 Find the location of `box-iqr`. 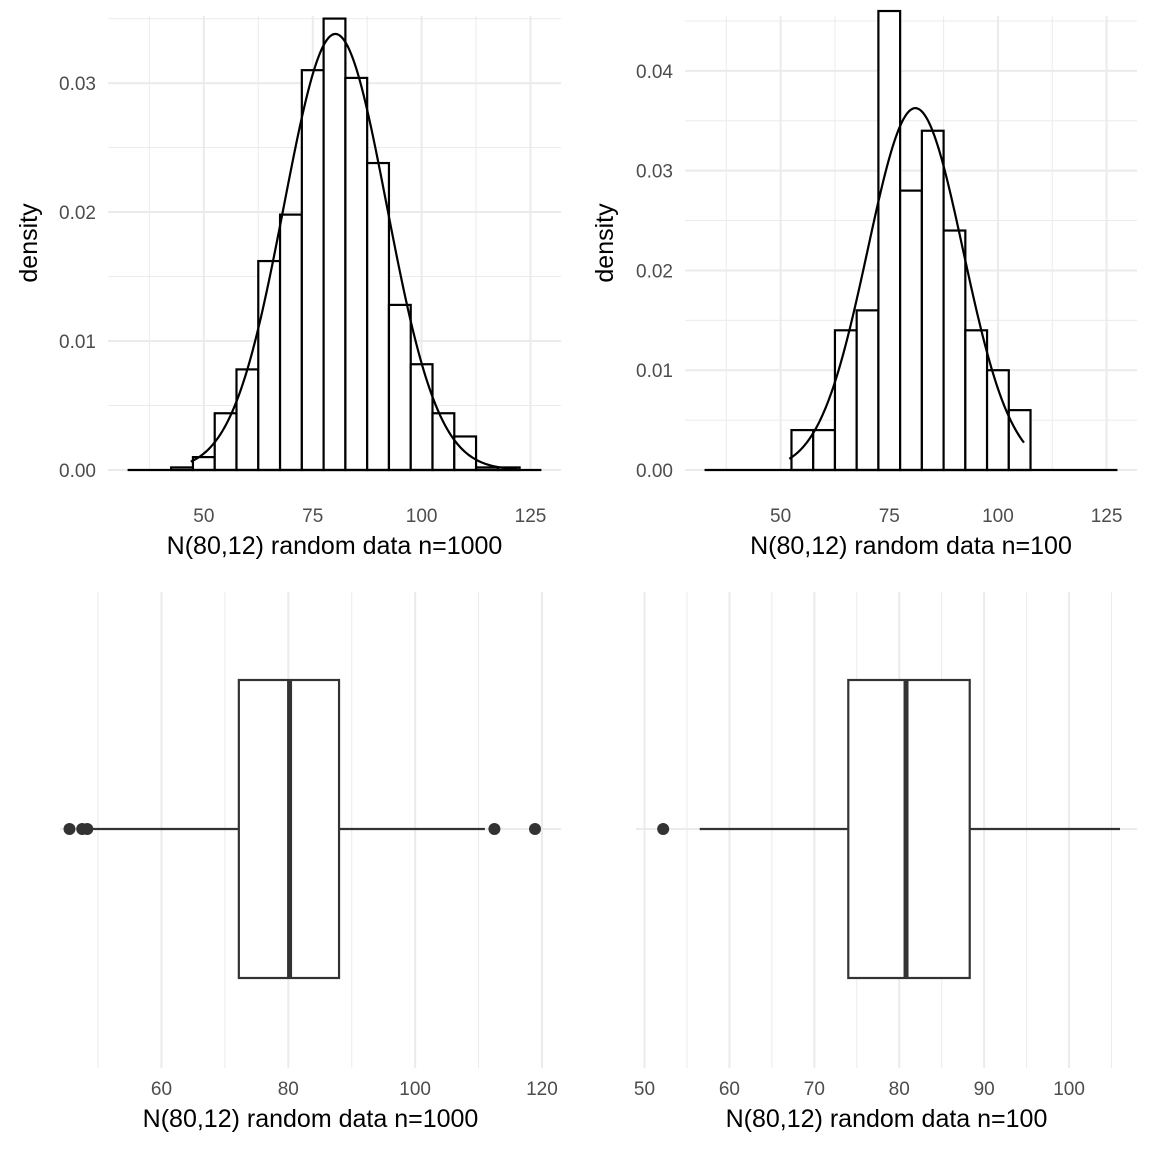

box-iqr is located at coordinates (909, 829).